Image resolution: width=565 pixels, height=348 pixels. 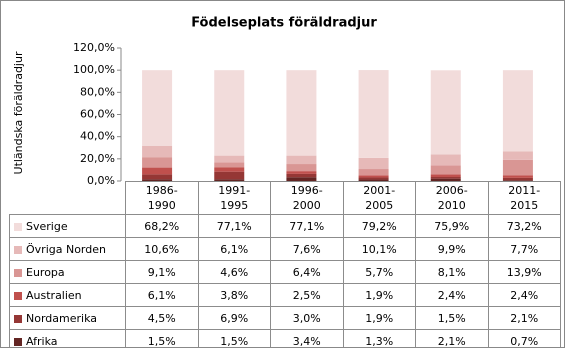 What do you see at coordinates (67, 272) in the screenshot?
I see `legend-cell: Europa` at bounding box center [67, 272].